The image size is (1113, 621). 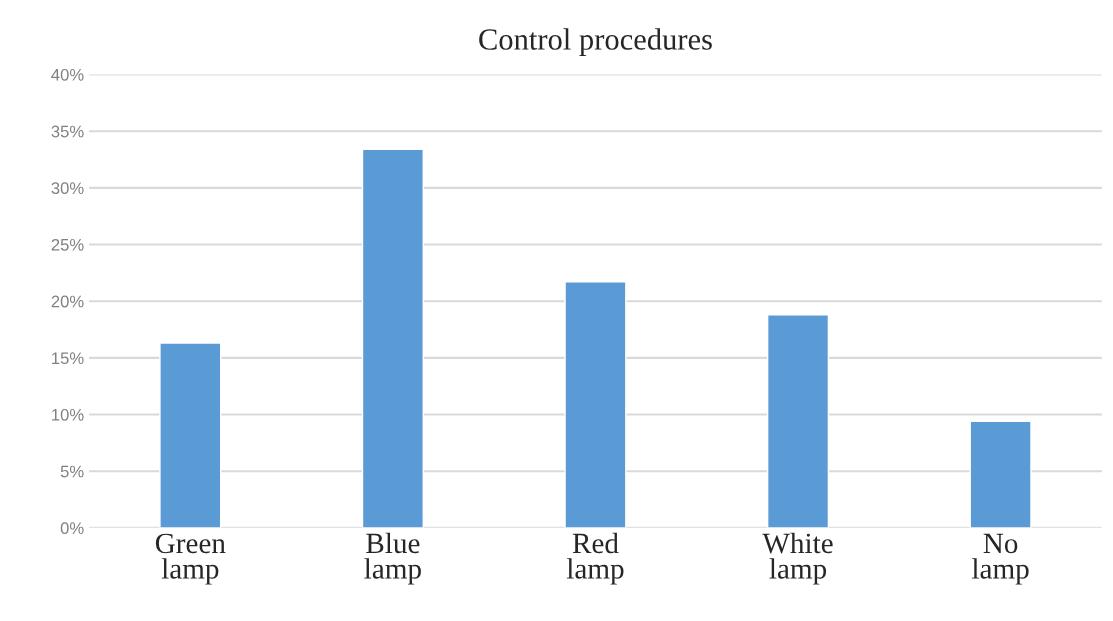 What do you see at coordinates (1000, 559) in the screenshot?
I see `x-tick-label: No lamp` at bounding box center [1000, 559].